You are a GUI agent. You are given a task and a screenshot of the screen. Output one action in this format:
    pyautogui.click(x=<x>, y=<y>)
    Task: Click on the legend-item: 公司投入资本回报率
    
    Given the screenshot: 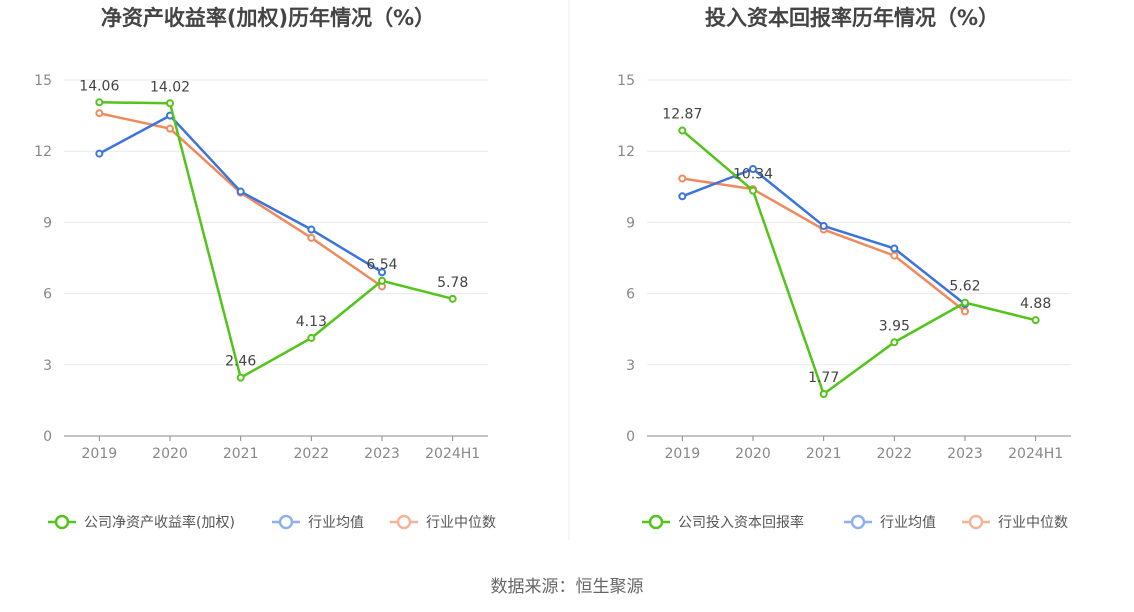 What is the action you would take?
    pyautogui.click(x=723, y=522)
    